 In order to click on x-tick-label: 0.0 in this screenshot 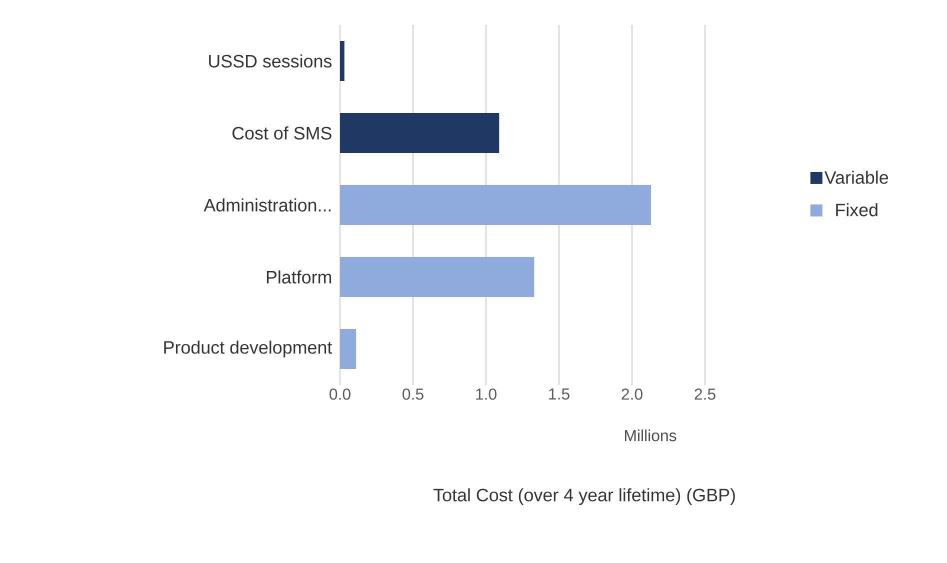, I will do `click(340, 394)`.